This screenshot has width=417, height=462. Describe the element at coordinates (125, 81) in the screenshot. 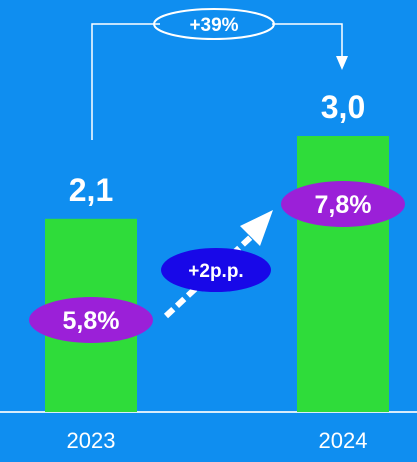

I see `growth-connector` at that location.